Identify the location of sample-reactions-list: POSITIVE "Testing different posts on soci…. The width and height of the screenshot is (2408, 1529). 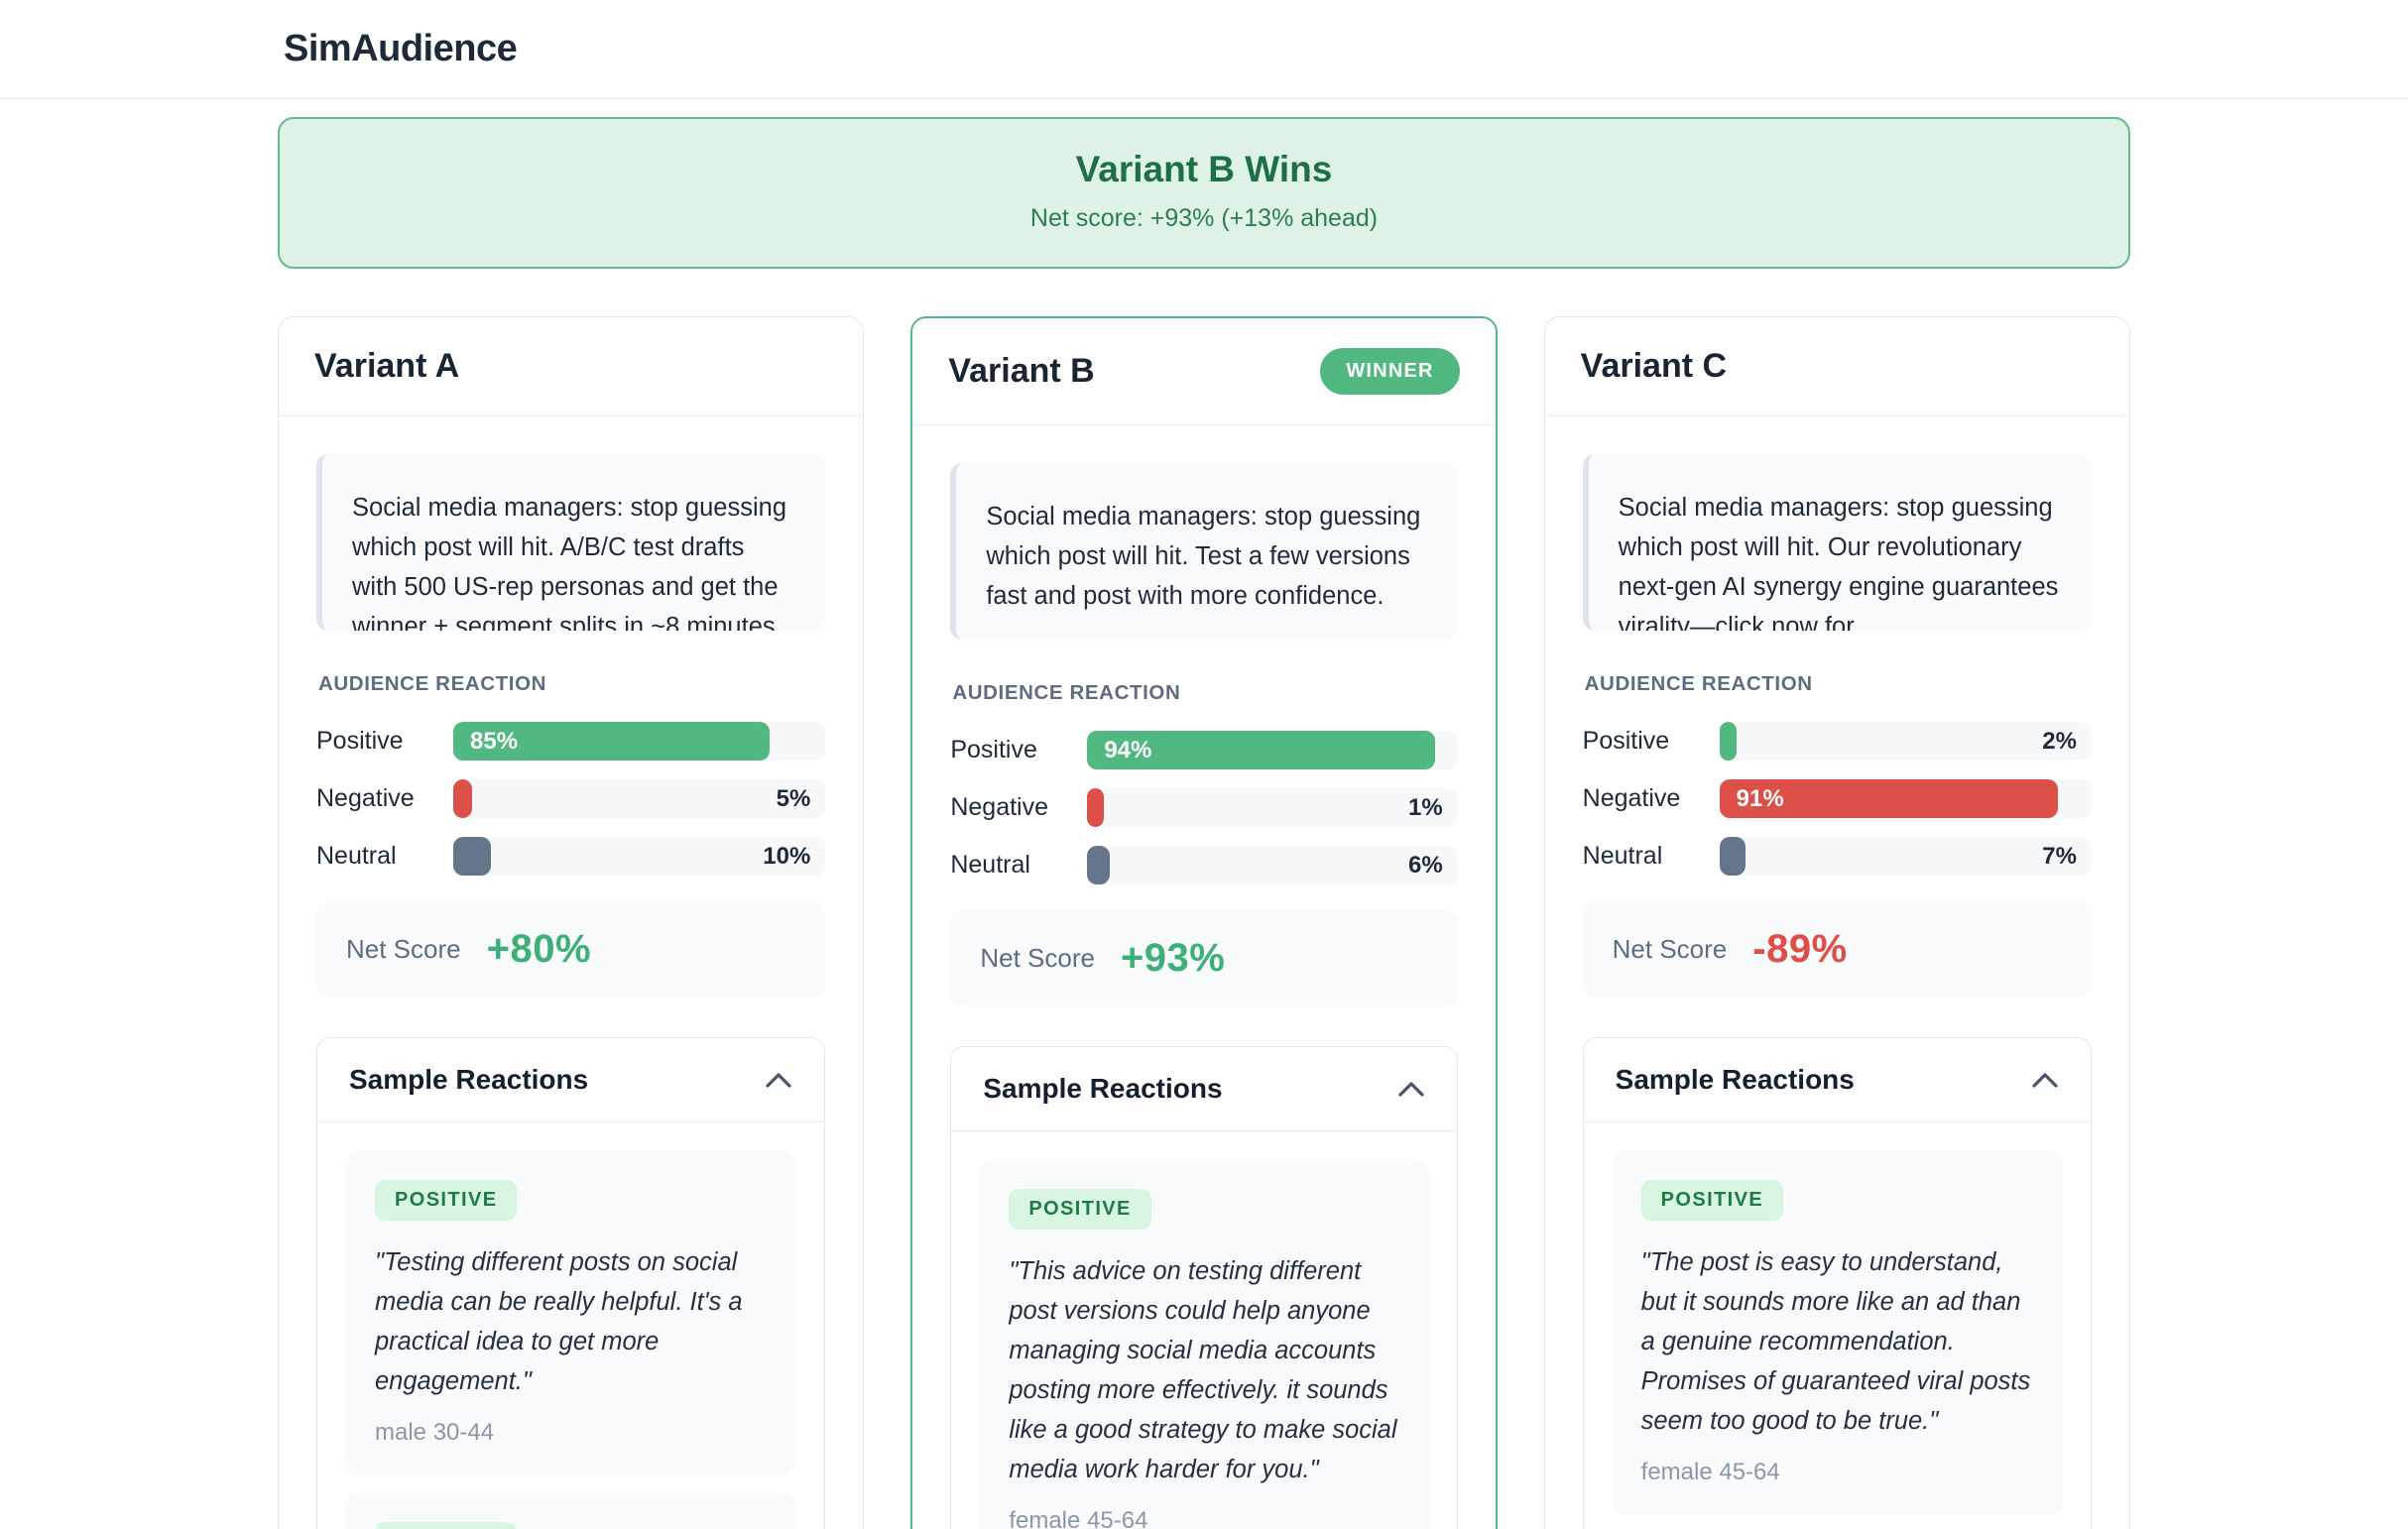
(571, 1325).